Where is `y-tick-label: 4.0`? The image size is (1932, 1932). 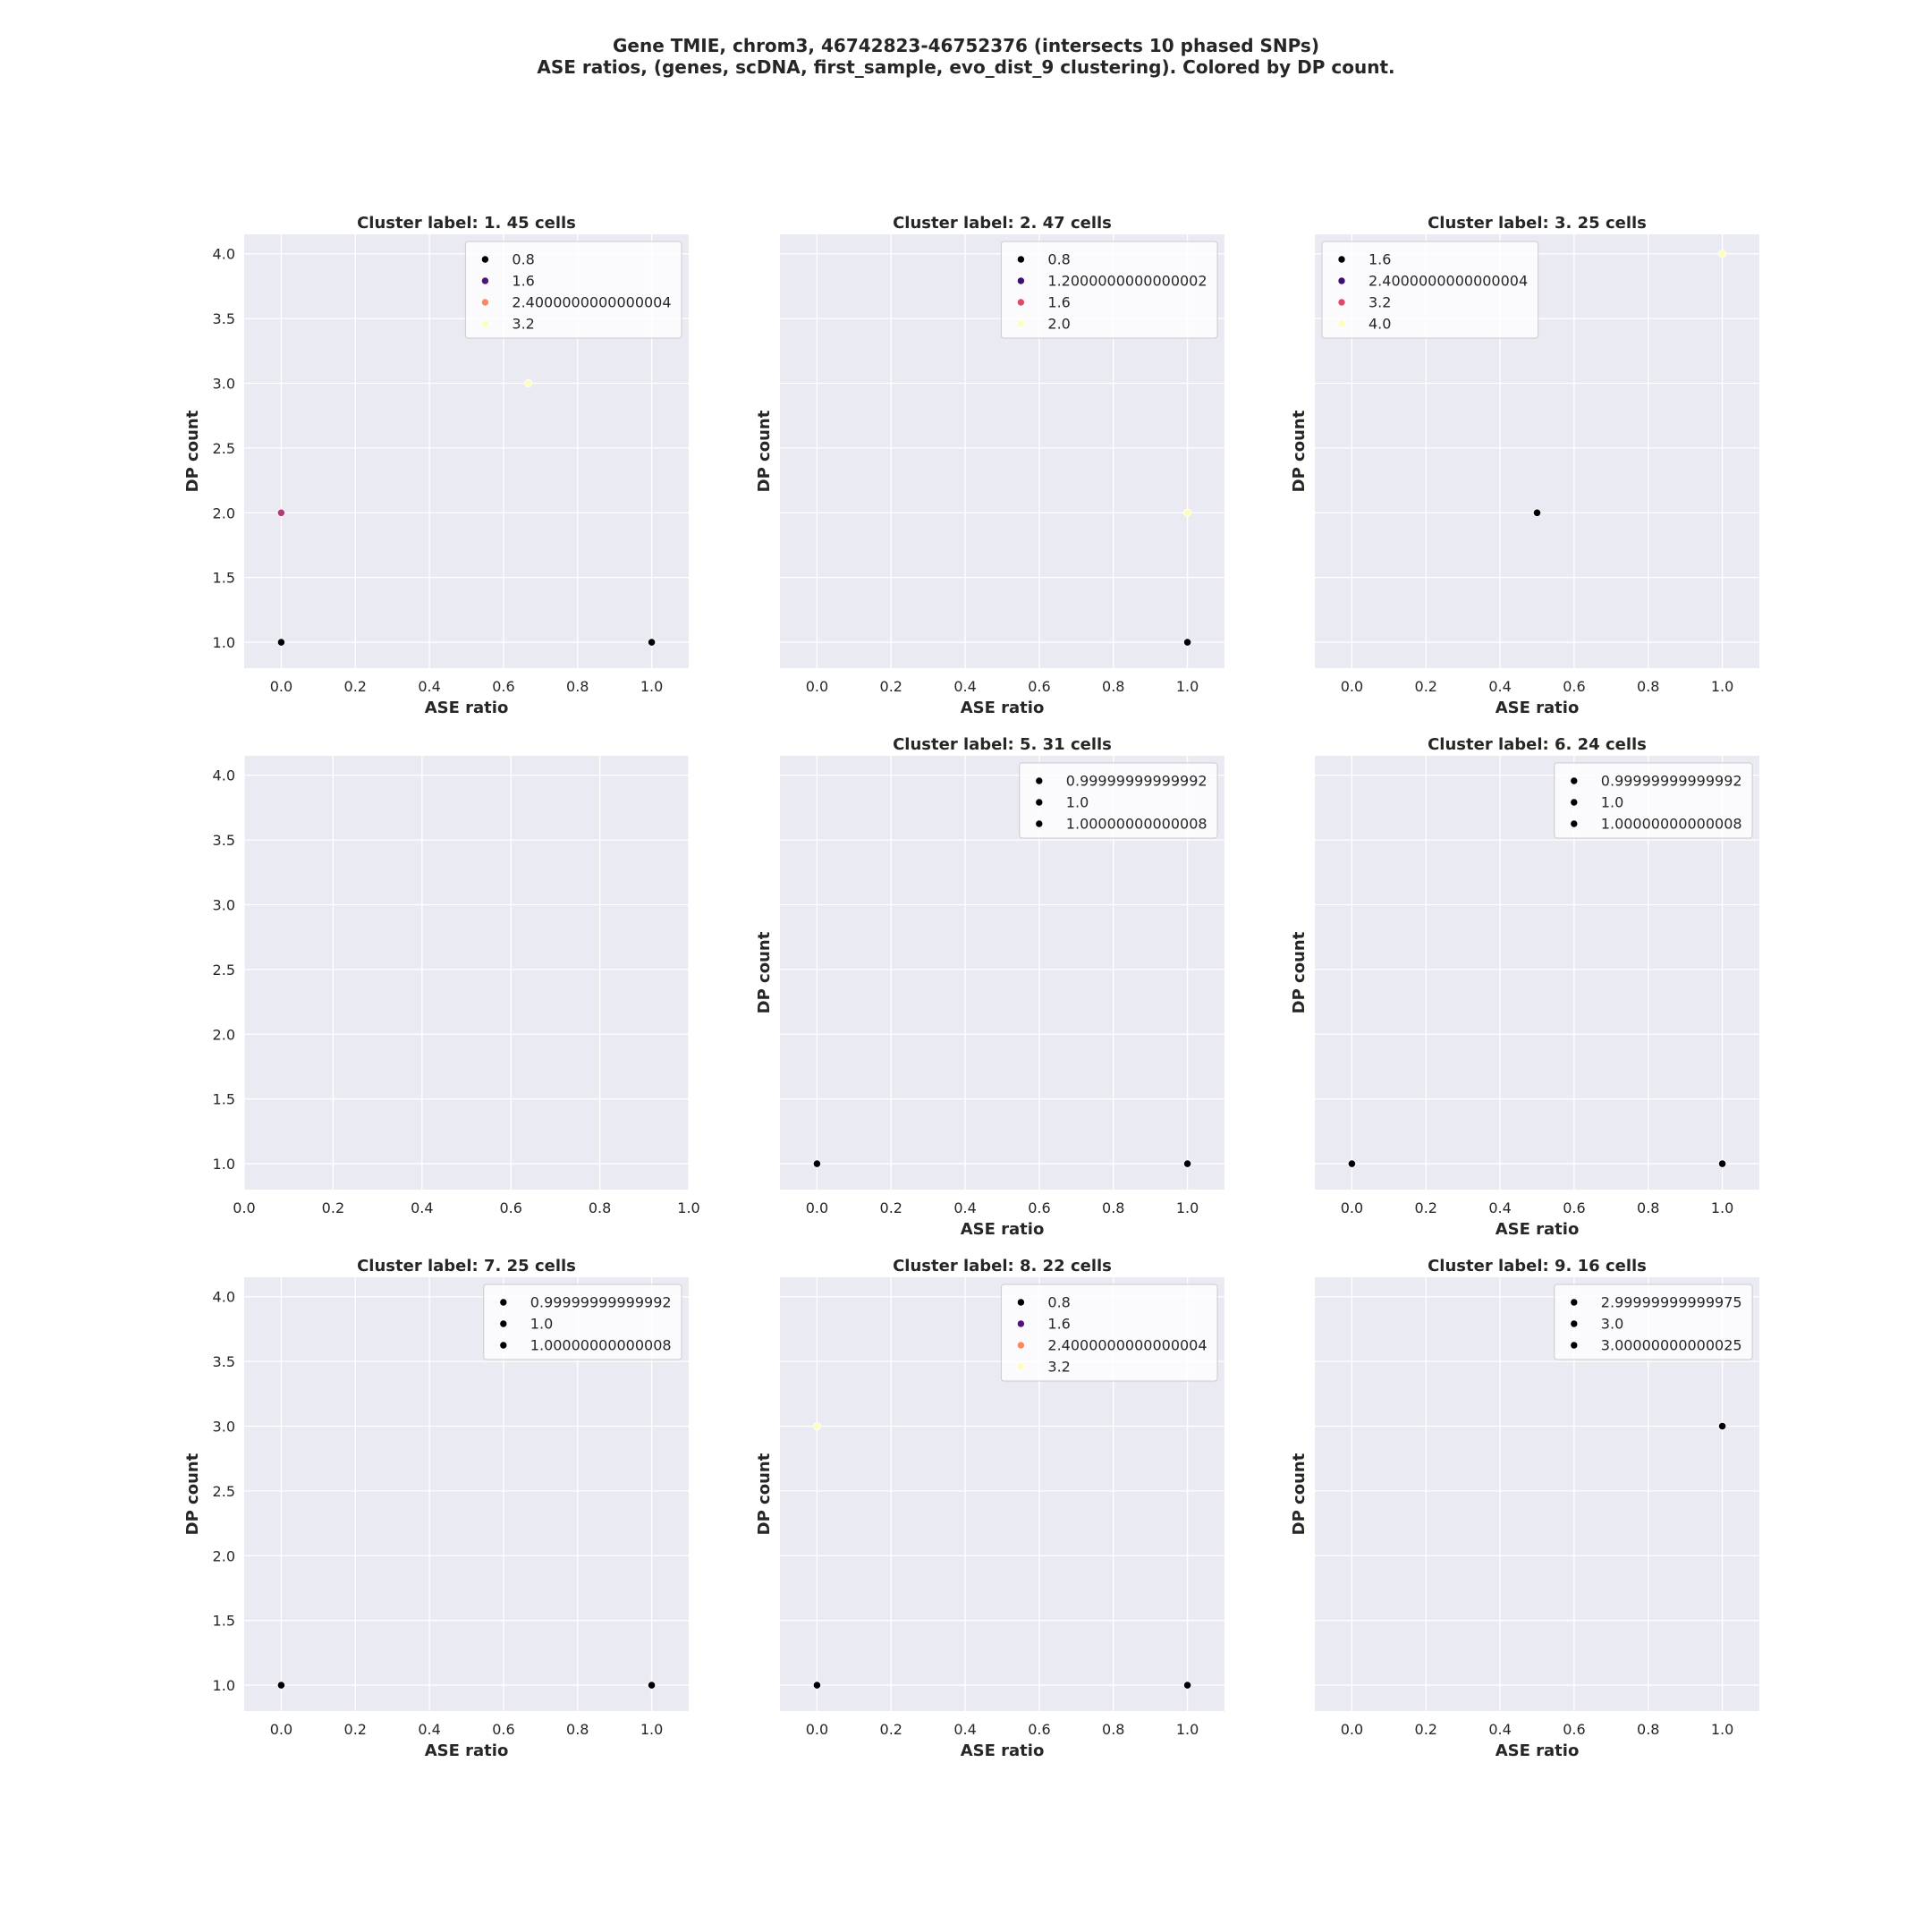 y-tick-label: 4.0 is located at coordinates (224, 254).